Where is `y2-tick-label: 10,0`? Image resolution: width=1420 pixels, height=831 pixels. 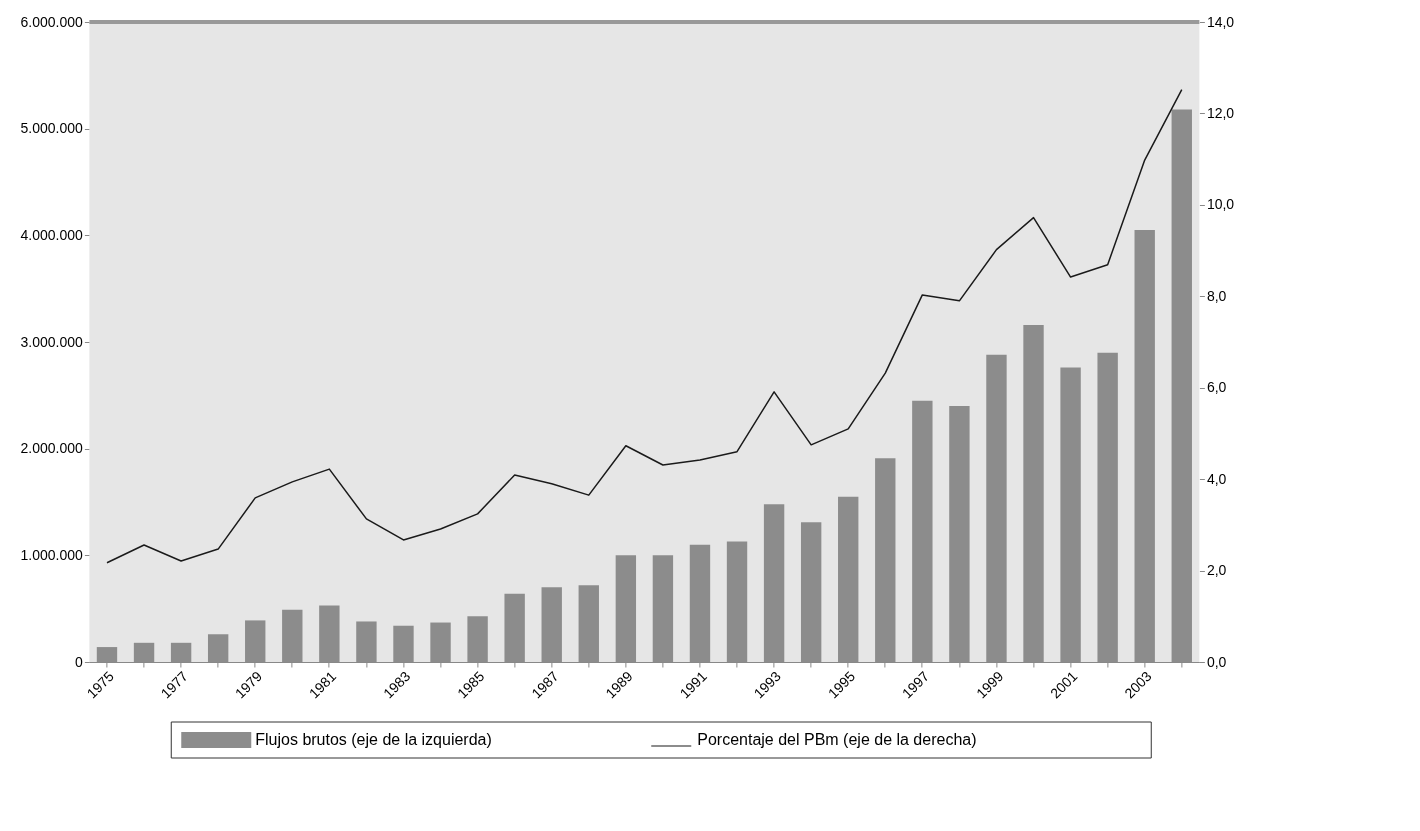
y2-tick-label: 10,0 is located at coordinates (1220, 204).